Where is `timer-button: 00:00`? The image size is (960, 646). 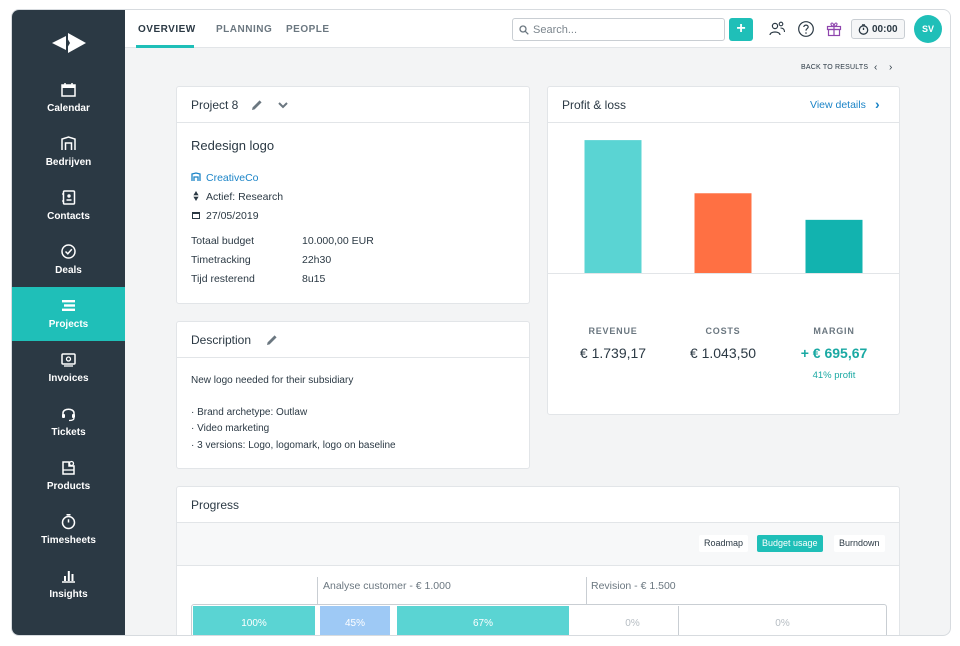
timer-button: 00:00 is located at coordinates (878, 29).